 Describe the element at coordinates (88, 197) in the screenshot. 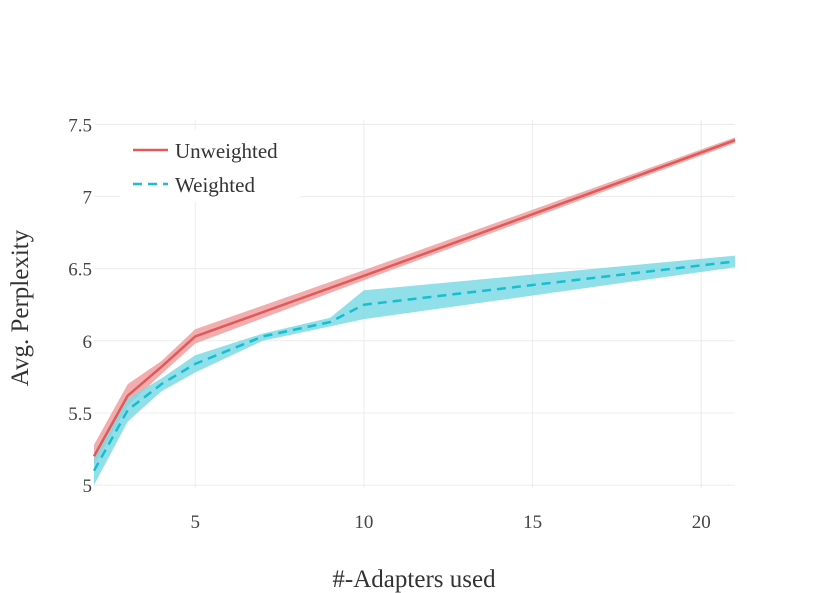

I see `y-tick-label: 7` at that location.